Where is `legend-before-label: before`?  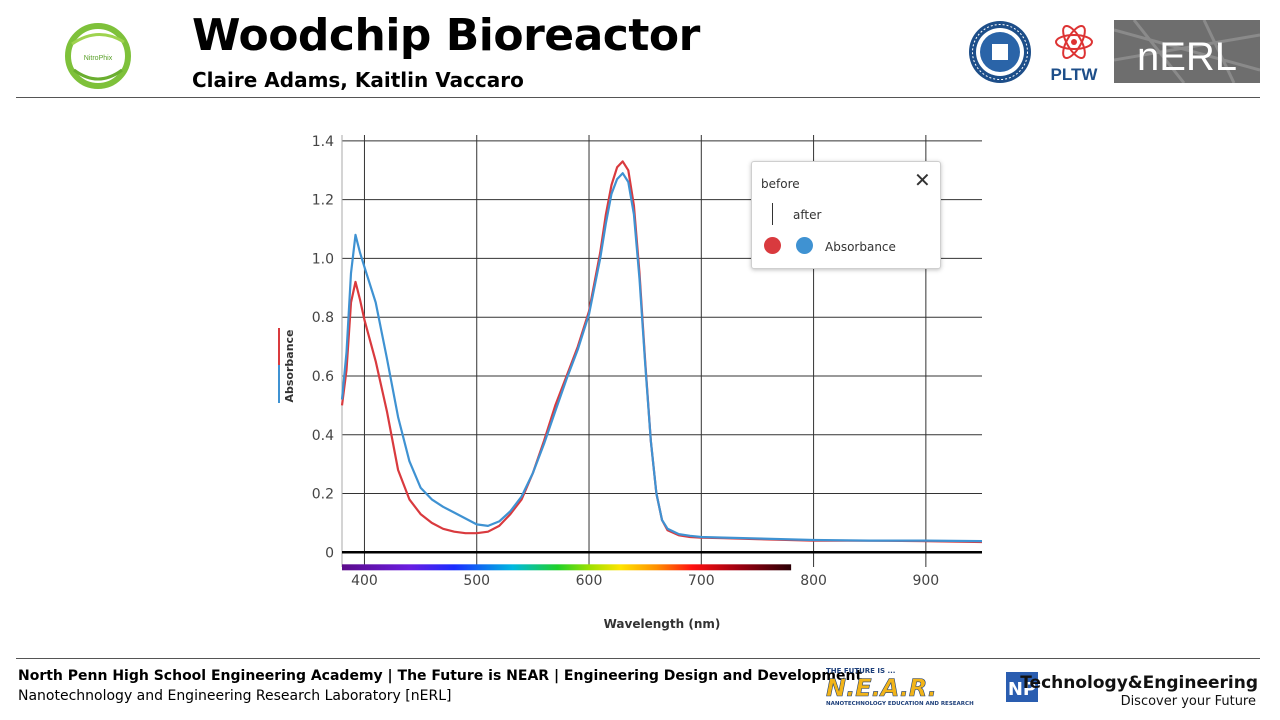 legend-before-label: before is located at coordinates (780, 184).